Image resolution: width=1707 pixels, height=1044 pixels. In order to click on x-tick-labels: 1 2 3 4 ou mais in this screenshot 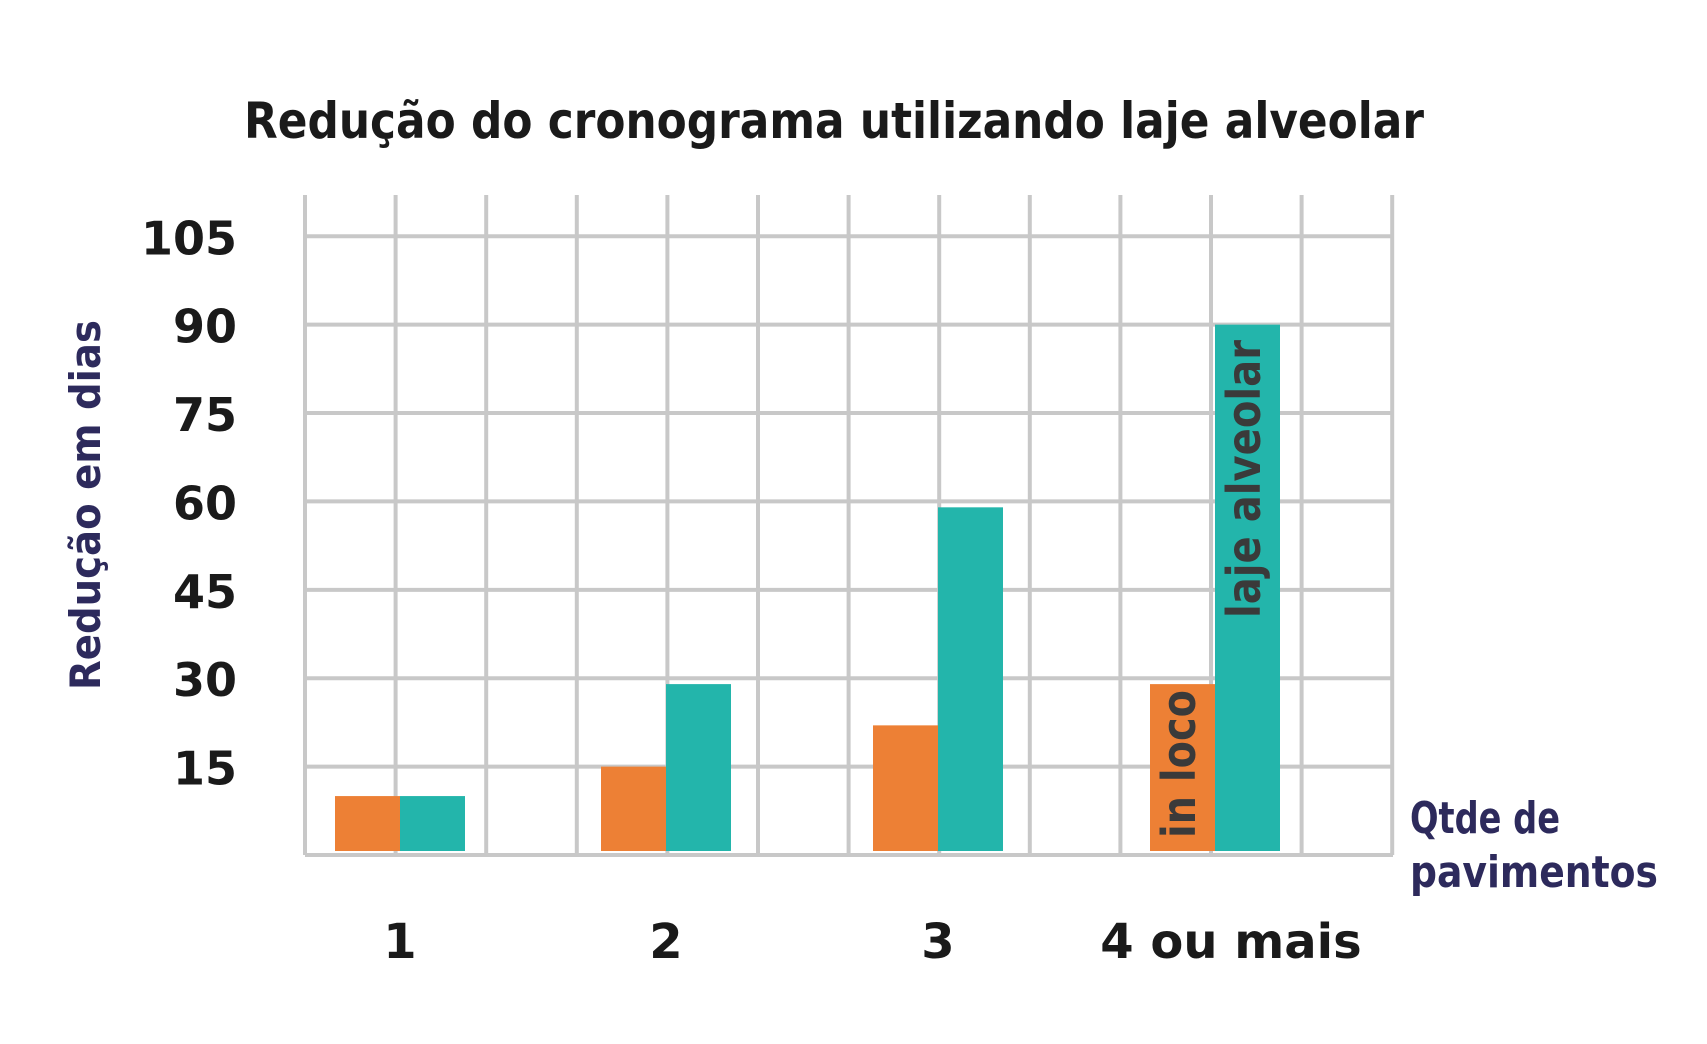, I will do `click(872, 942)`.